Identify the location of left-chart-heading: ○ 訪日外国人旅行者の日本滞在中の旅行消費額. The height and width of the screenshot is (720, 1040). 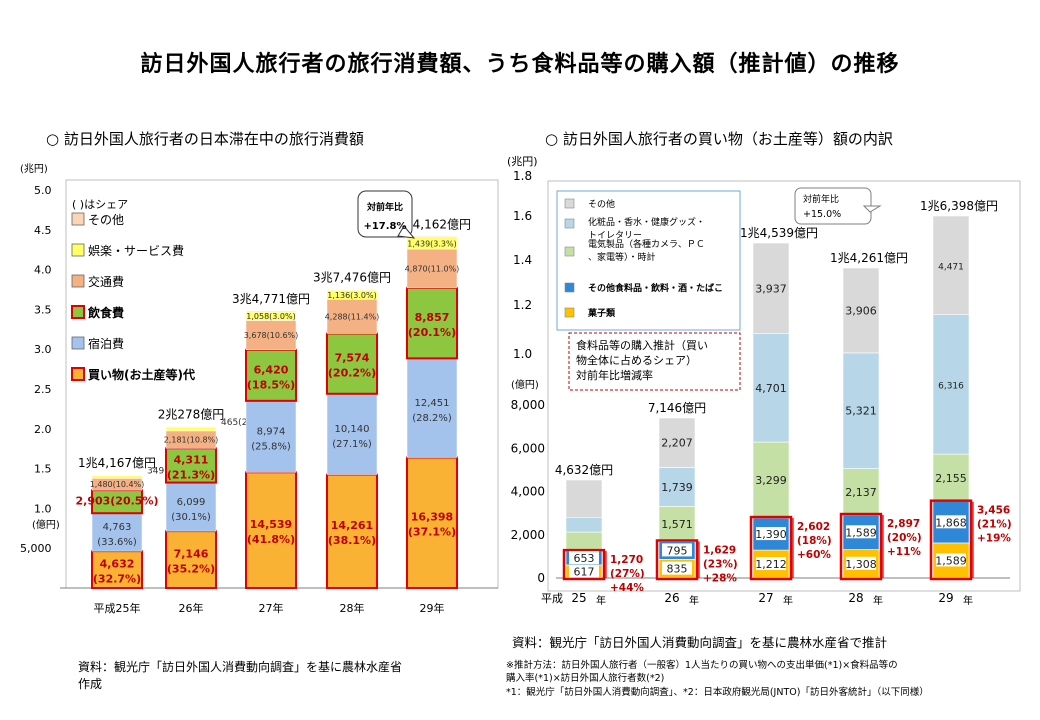
(205, 139).